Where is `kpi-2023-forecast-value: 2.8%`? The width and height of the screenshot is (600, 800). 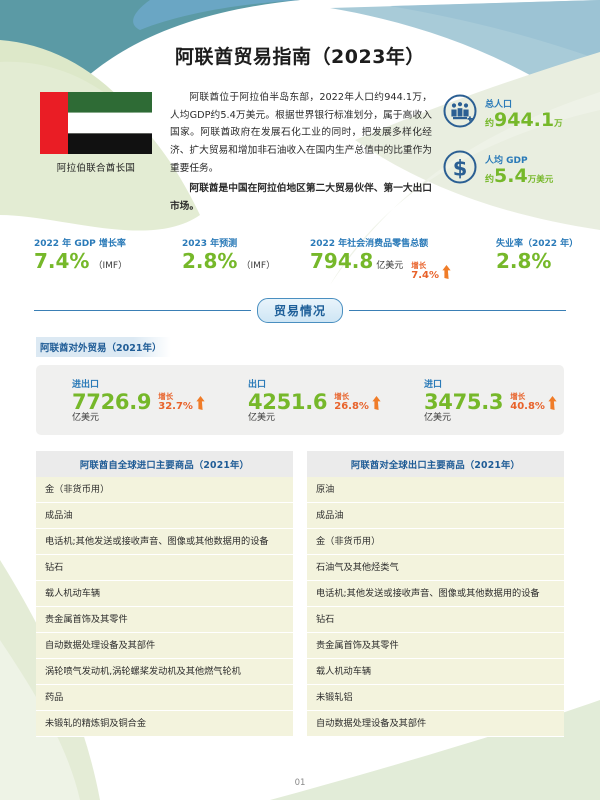 kpi-2023-forecast-value: 2.8% is located at coordinates (210, 260).